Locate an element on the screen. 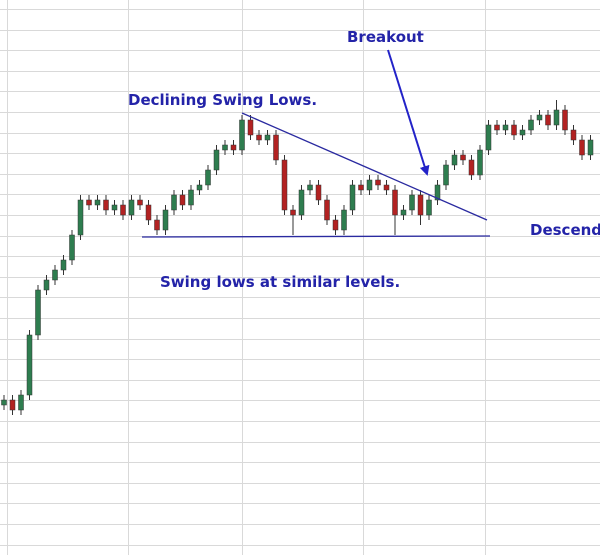  breakout-arrow is located at coordinates (408, 112).